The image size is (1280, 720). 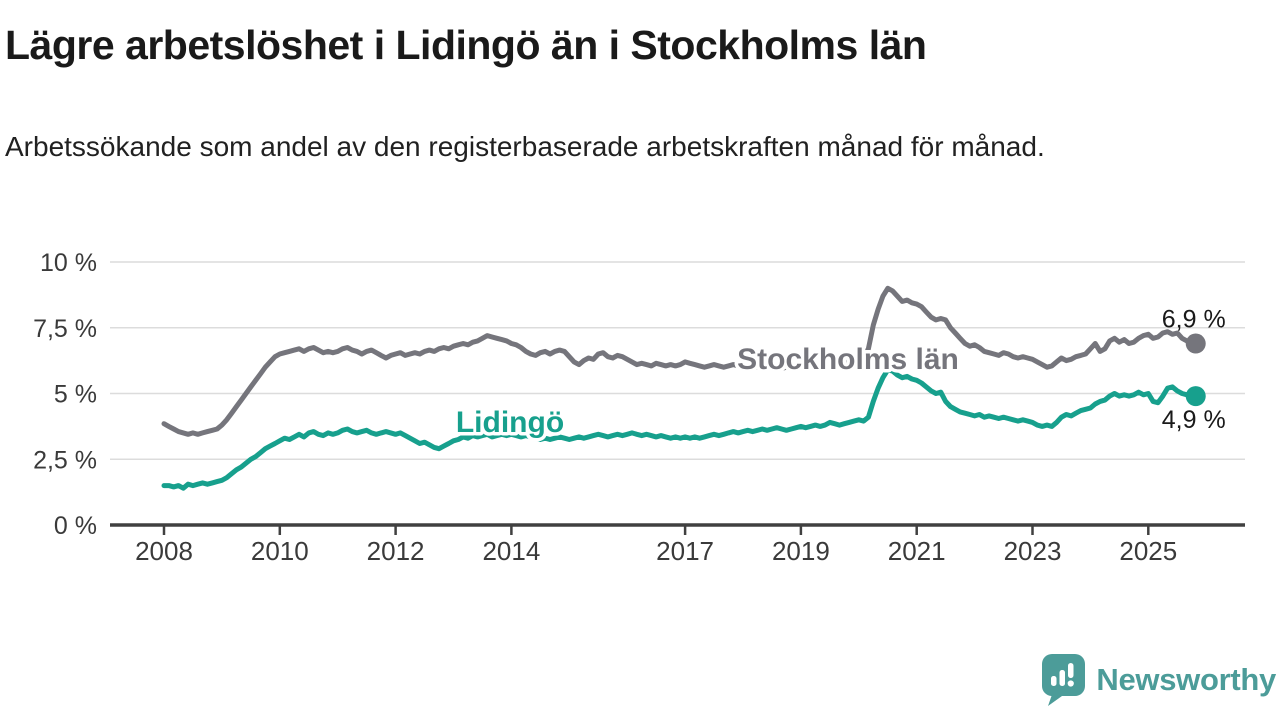 What do you see at coordinates (75, 526) in the screenshot?
I see `y-axis-tick-label: 0 %` at bounding box center [75, 526].